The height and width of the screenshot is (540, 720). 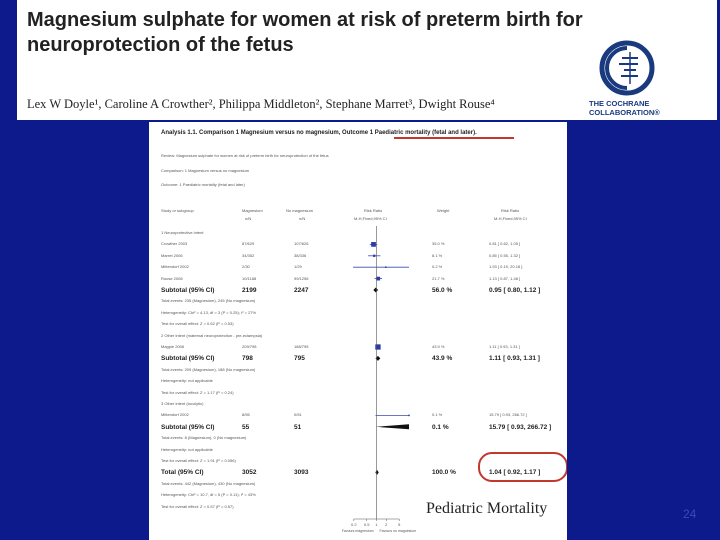 I want to click on x-tick-label: 1, so click(x=376, y=524).